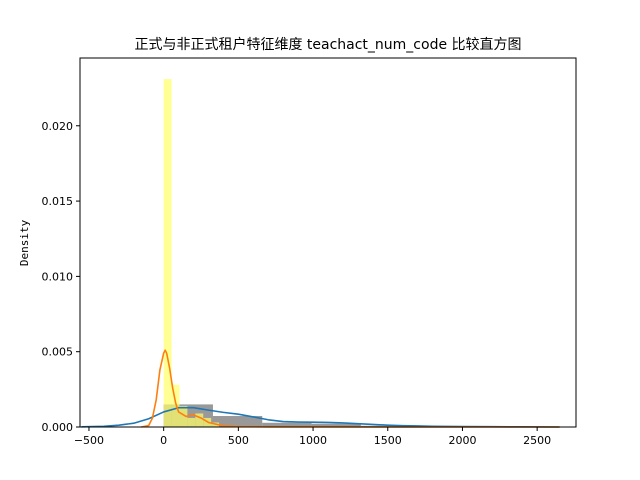  Describe the element at coordinates (537, 440) in the screenshot. I see `x-tick-label: 2500` at that location.